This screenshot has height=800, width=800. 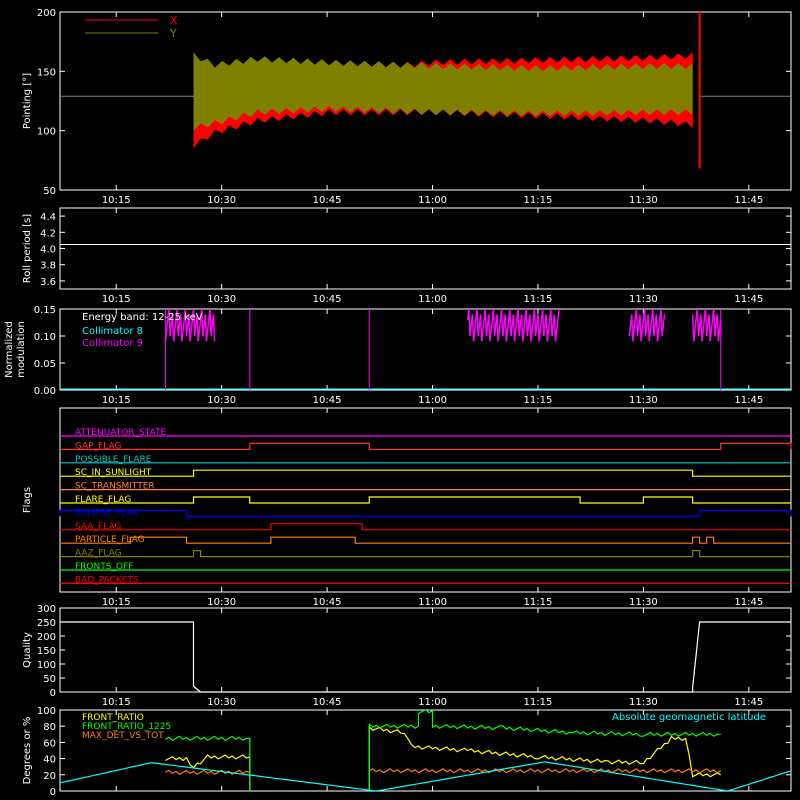 I want to click on flag-trace-sc-in-sunlight, so click(x=425, y=473).